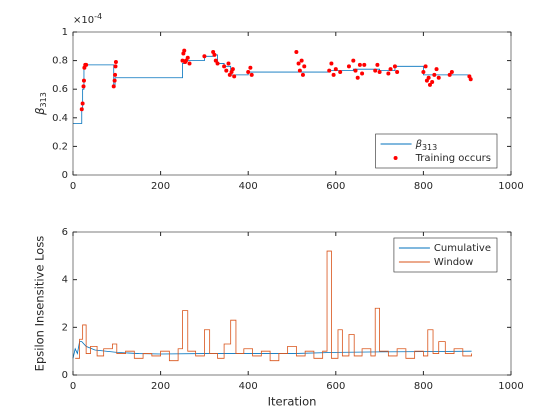 This screenshot has width=560, height=420. Describe the element at coordinates (65, 232) in the screenshot. I see `y-tick-label: 6` at that location.